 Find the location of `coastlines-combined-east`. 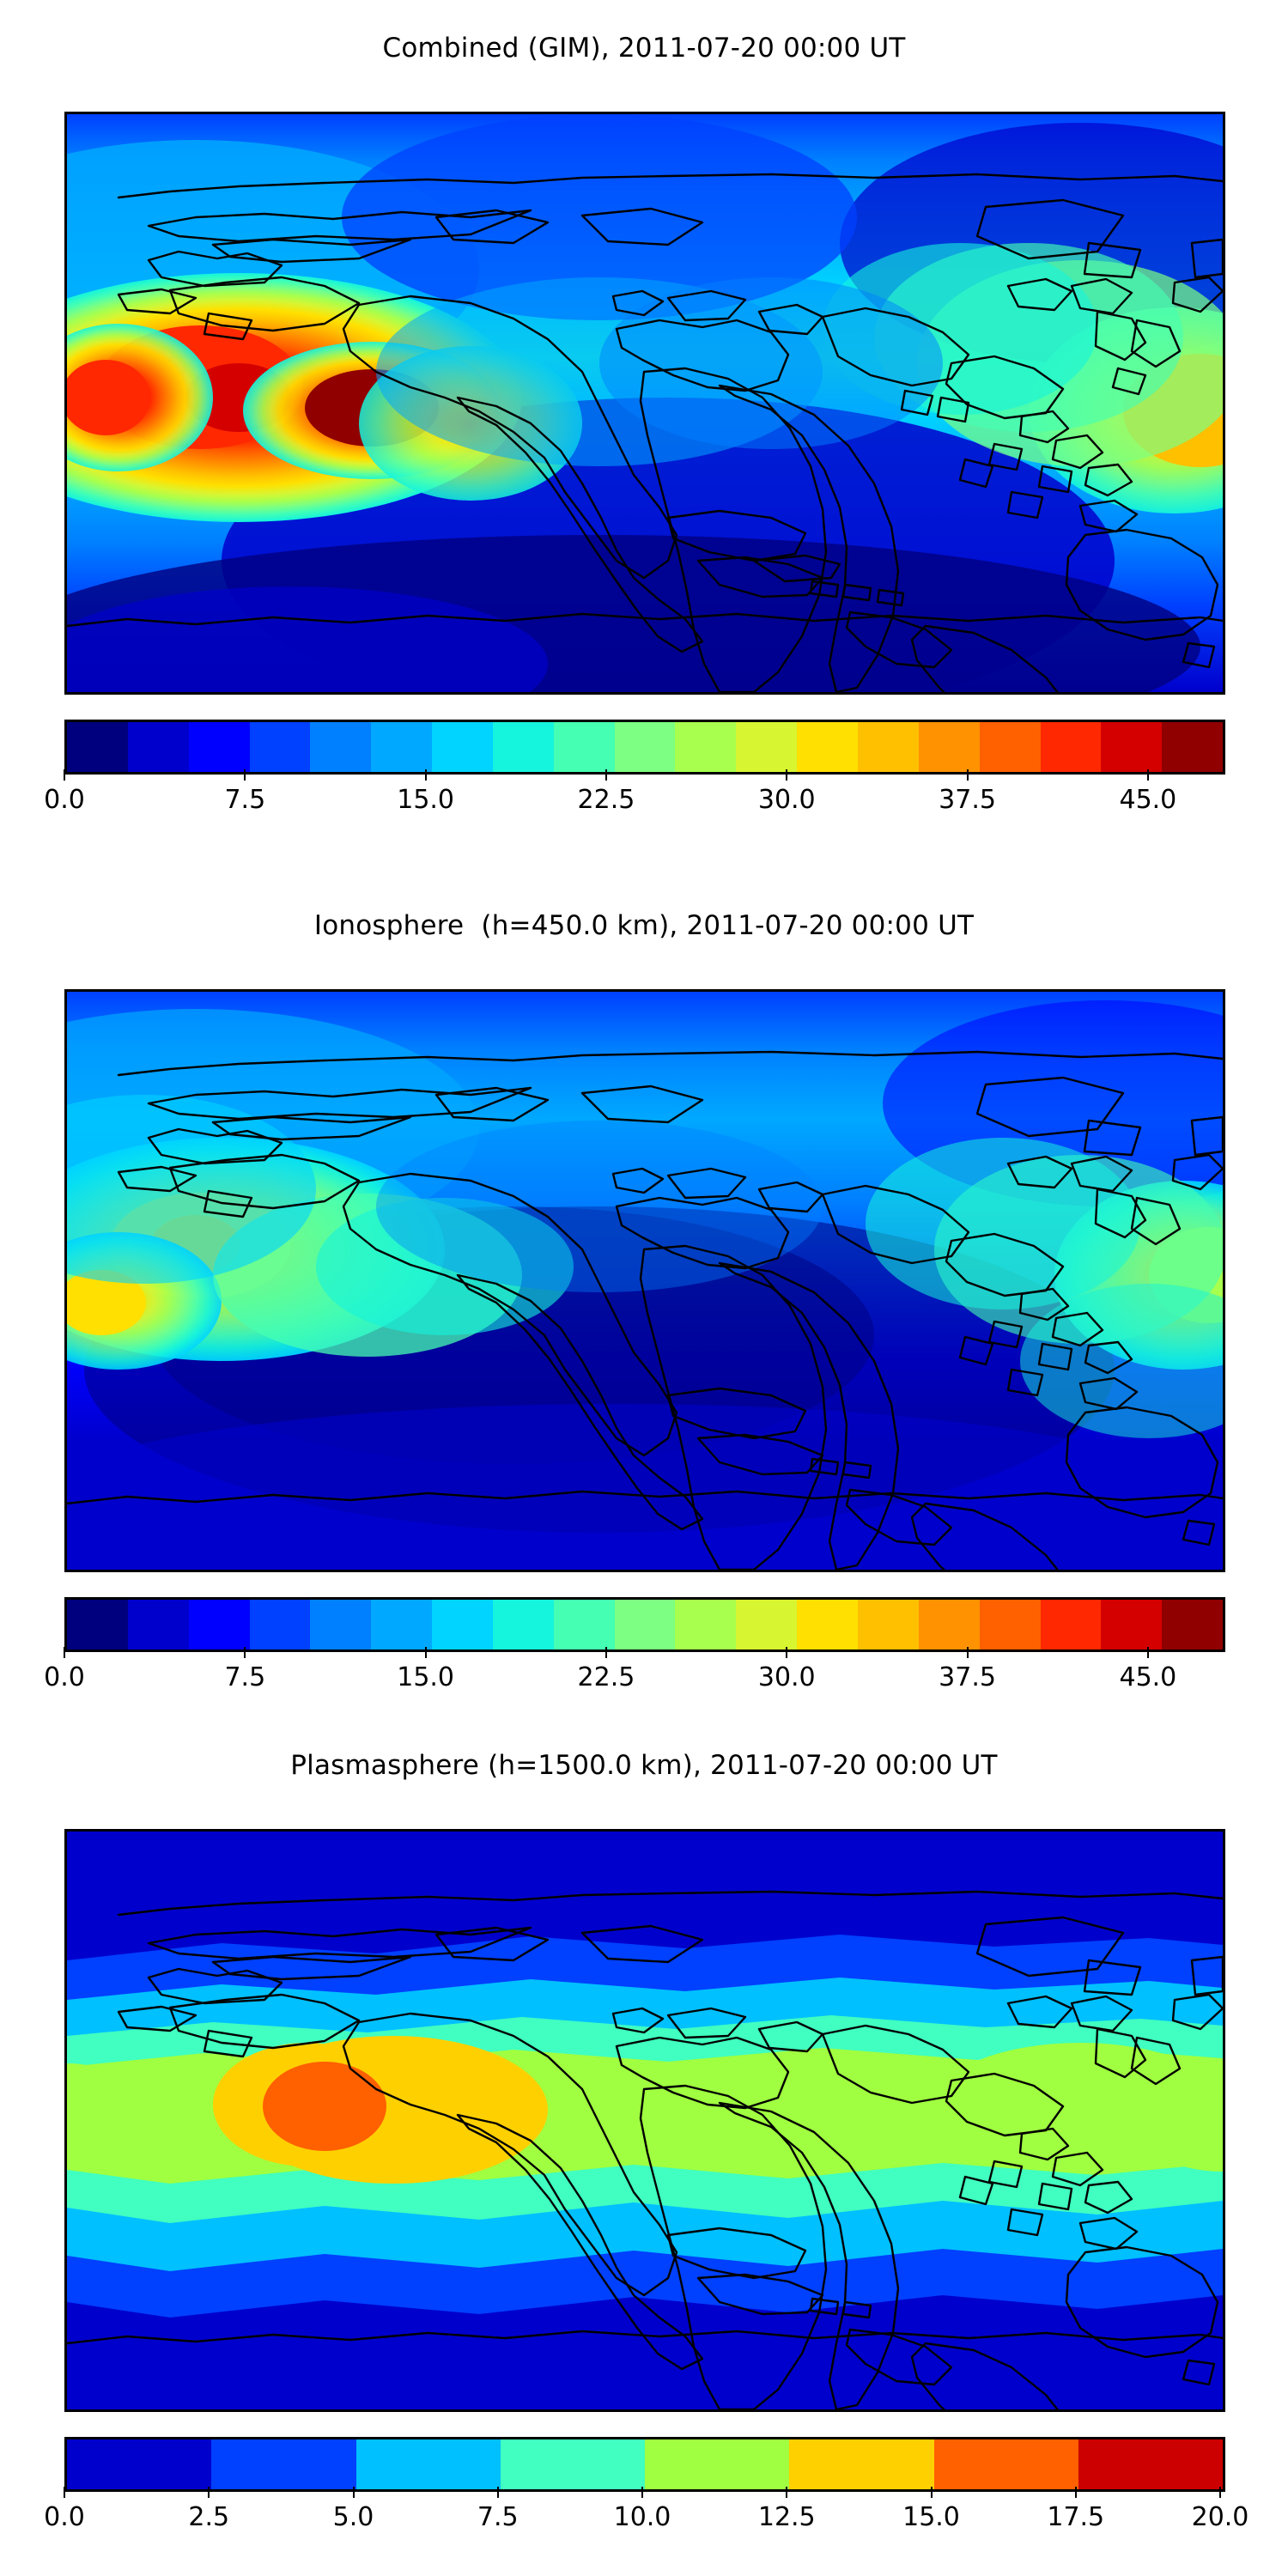

coastlines-combined-east is located at coordinates (915, 485).